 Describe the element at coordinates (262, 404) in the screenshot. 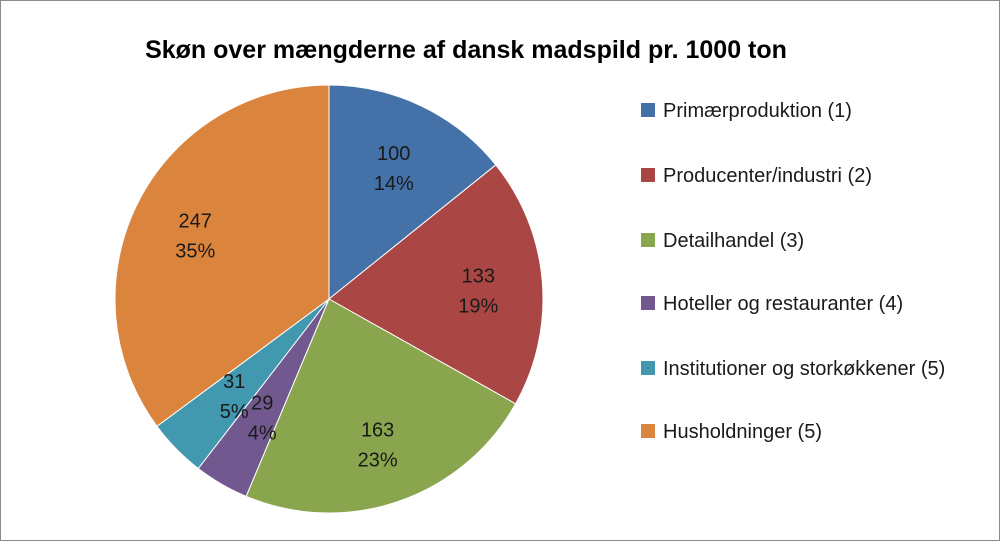

I see `data-label-value-hoteller-og-restauranter-4: 29` at that location.